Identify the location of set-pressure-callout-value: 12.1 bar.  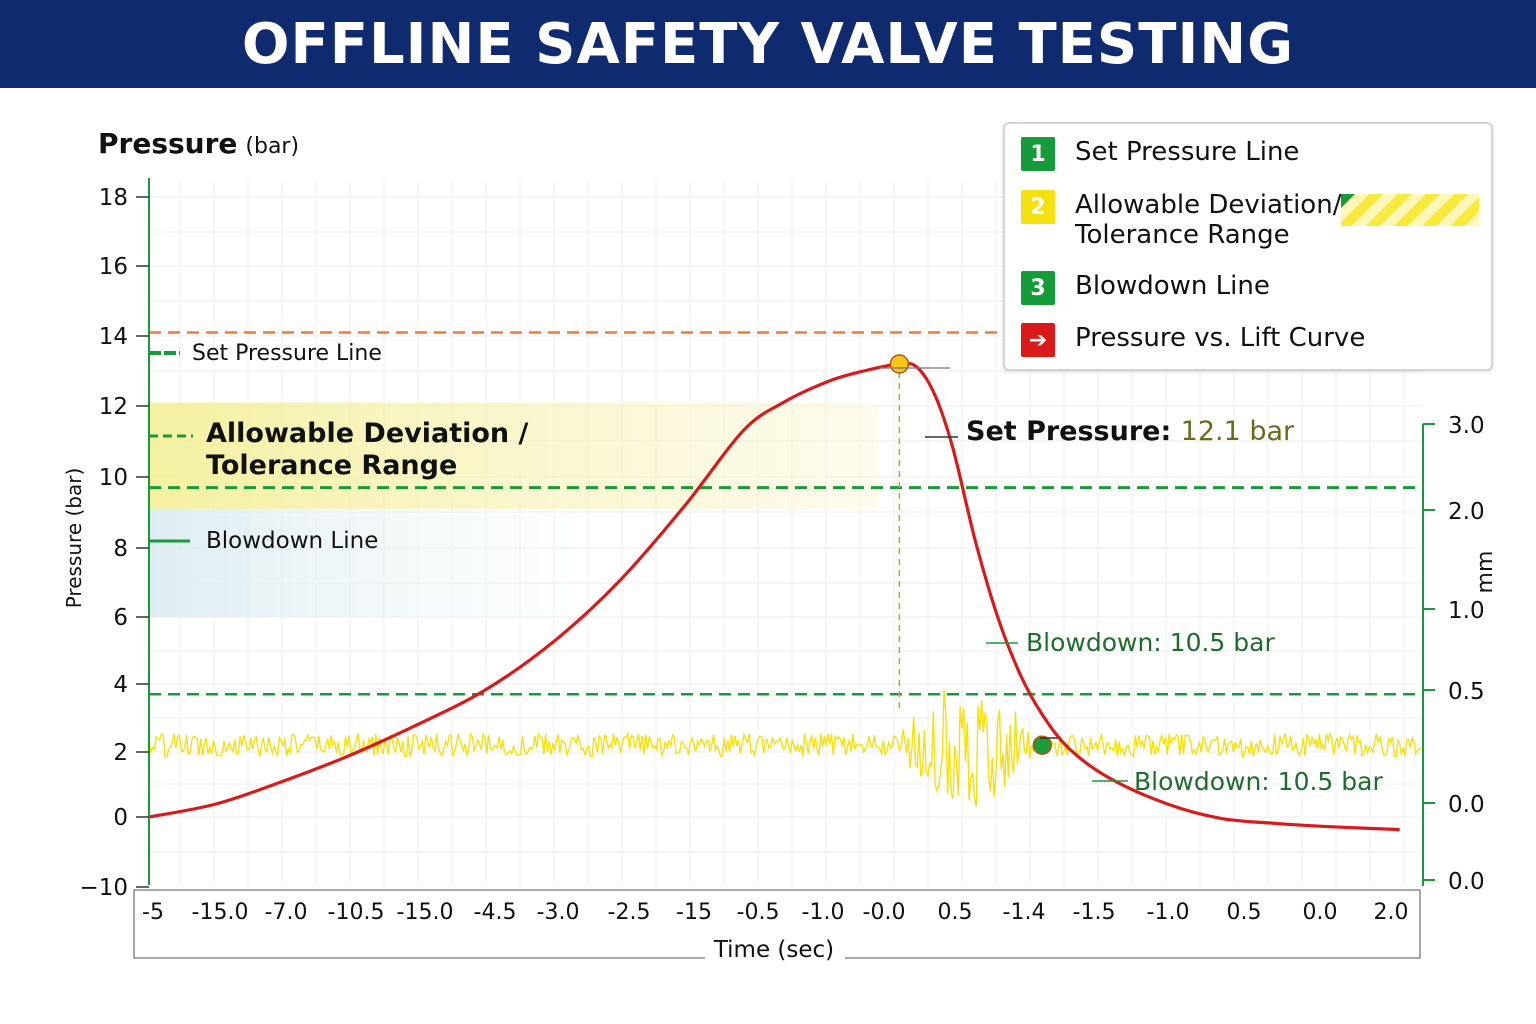
(1238, 431).